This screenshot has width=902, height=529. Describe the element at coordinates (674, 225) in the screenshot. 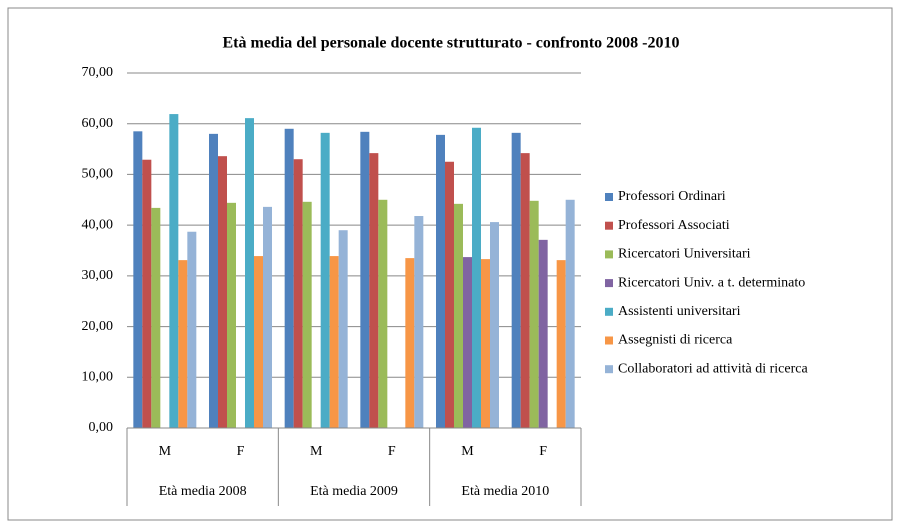

I see `legend-label: Professori Associati` at that location.